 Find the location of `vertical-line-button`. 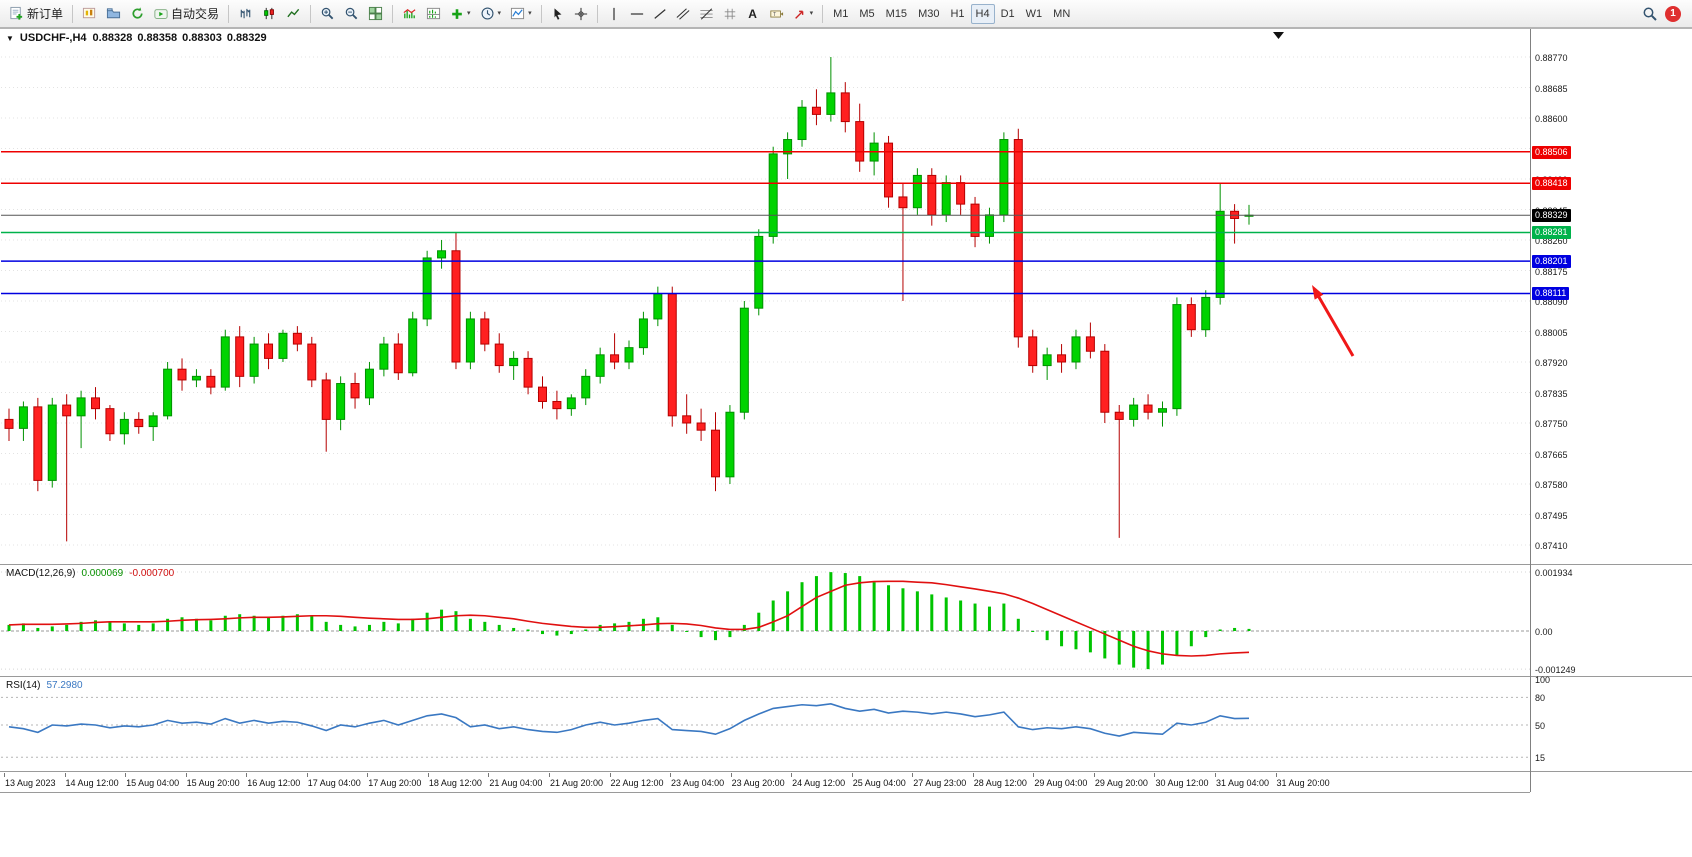

vertical-line-button is located at coordinates (614, 14).